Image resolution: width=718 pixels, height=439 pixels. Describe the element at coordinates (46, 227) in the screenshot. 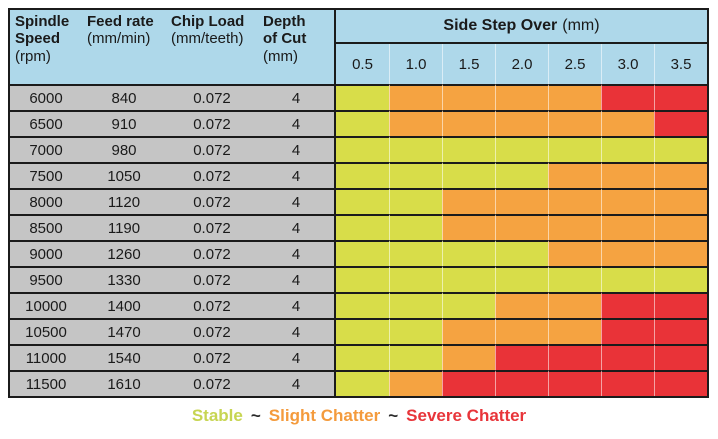

I see `spindle-speed-cell: 8500` at that location.